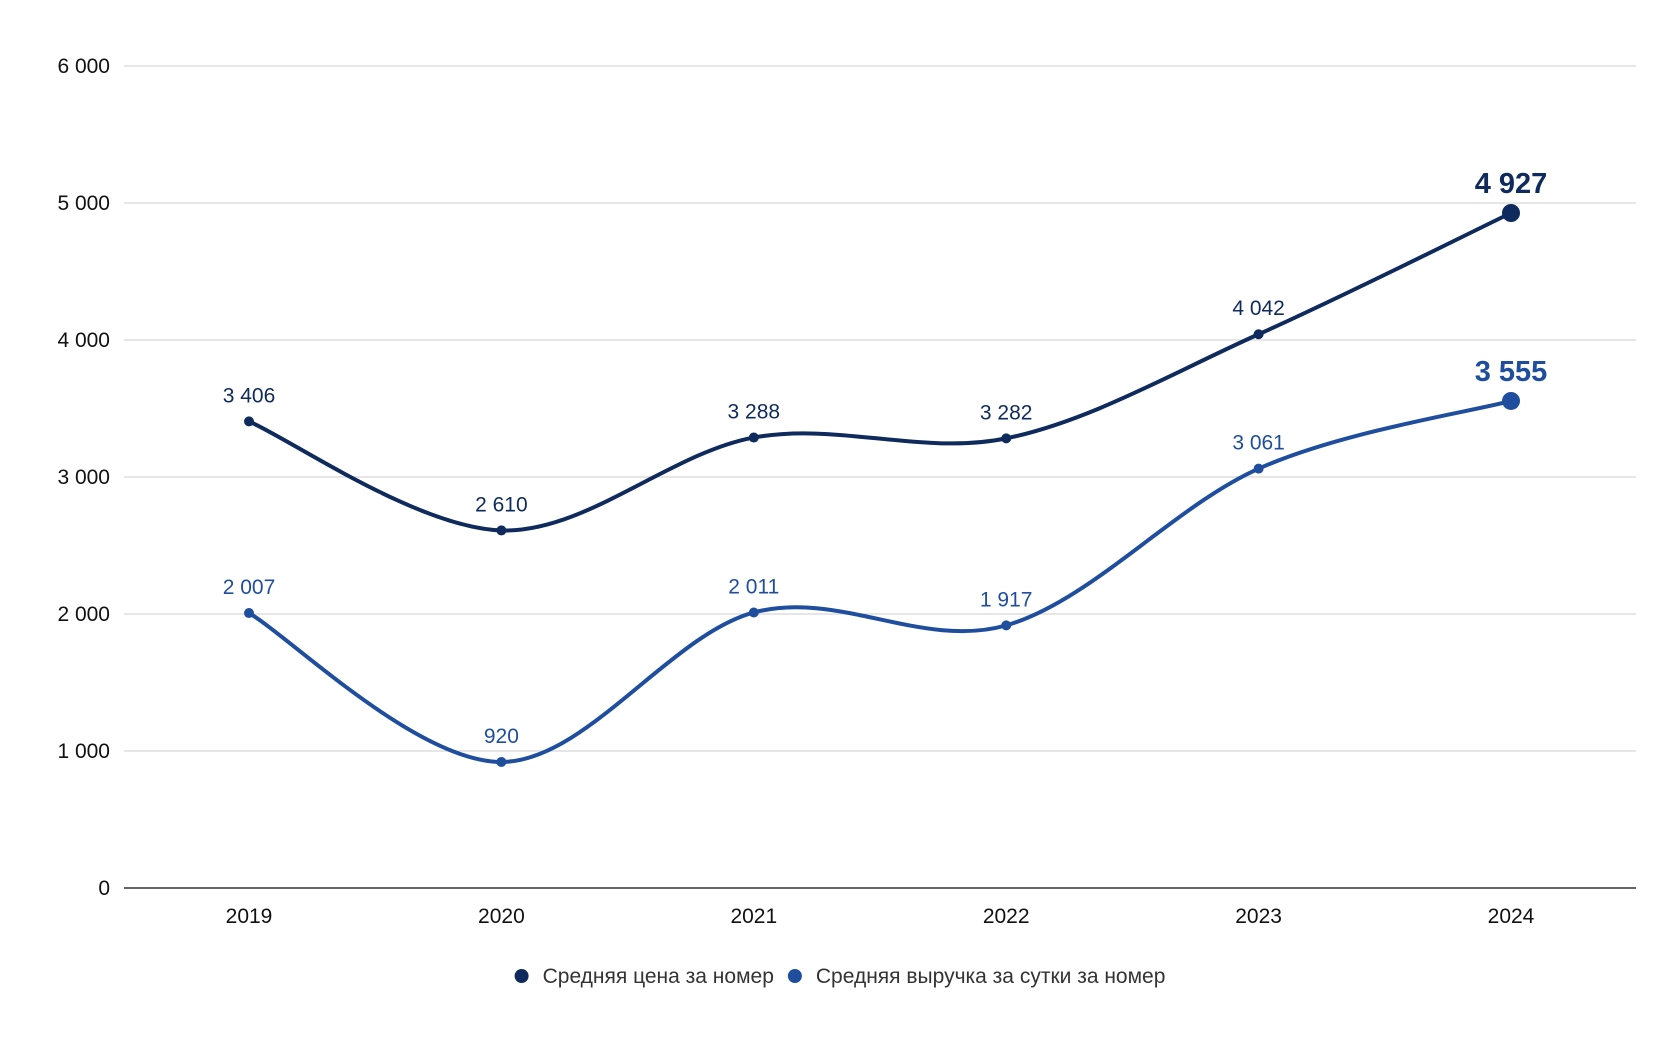 This screenshot has height=1038, width=1680. Describe the element at coordinates (1006, 599) in the screenshot. I see `series-2-data-label: 1 917` at that location.